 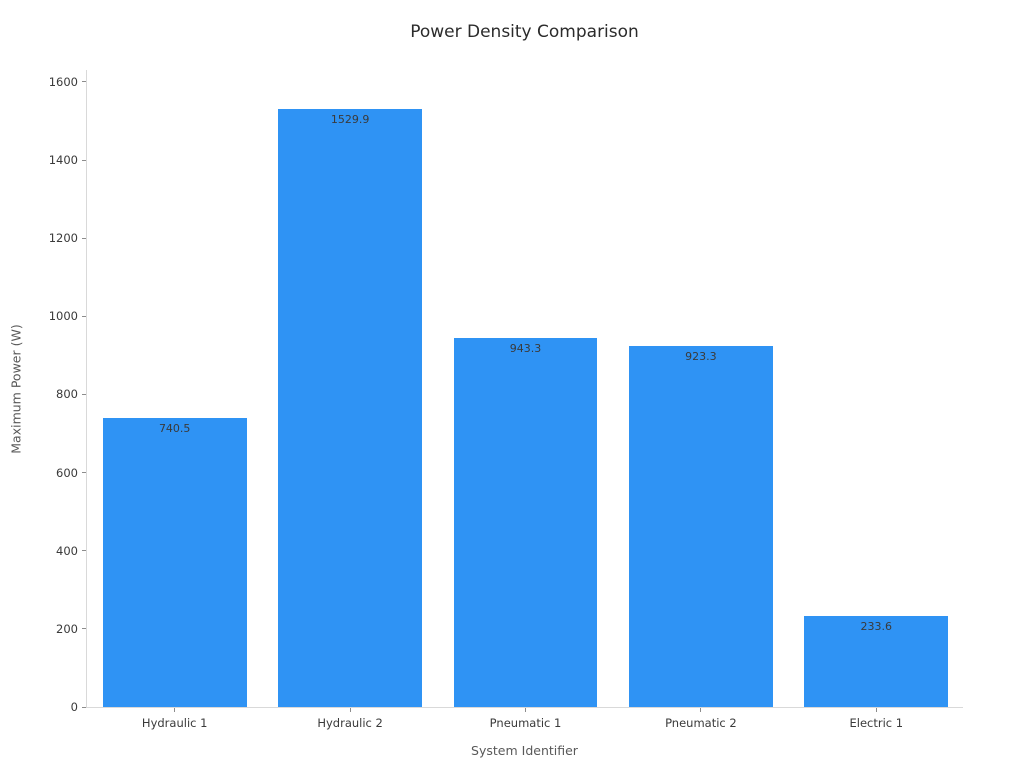 I want to click on x-tick-label: Electric 1, so click(x=876, y=723).